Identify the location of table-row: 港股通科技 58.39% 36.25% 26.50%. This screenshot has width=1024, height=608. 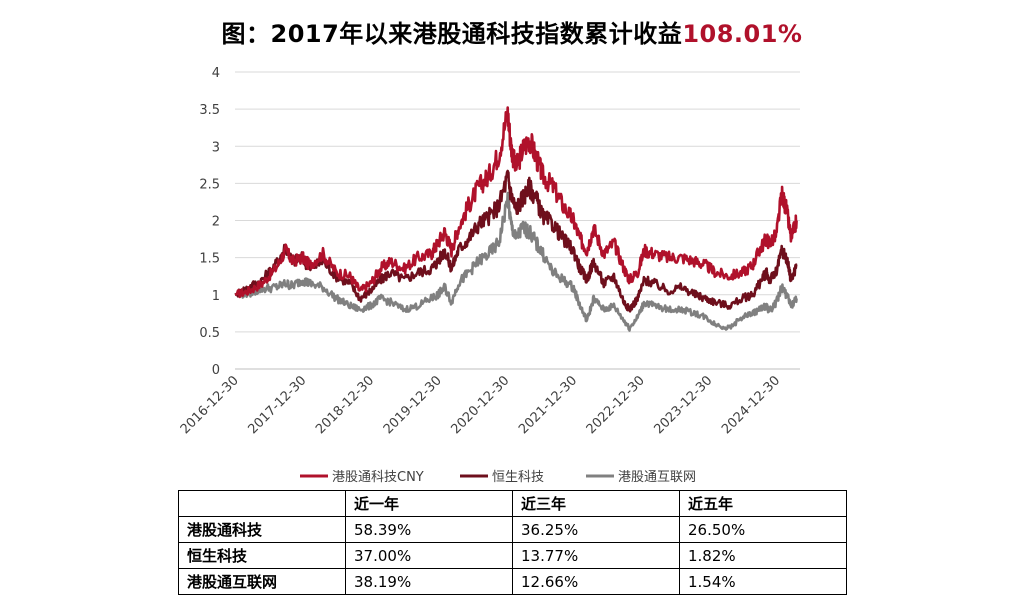
(512, 529).